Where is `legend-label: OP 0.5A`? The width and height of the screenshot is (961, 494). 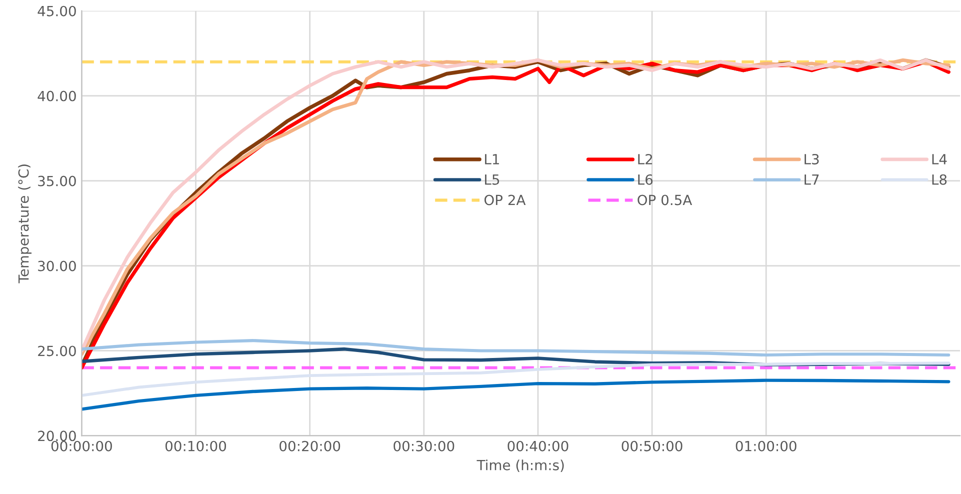 legend-label: OP 0.5A is located at coordinates (665, 200).